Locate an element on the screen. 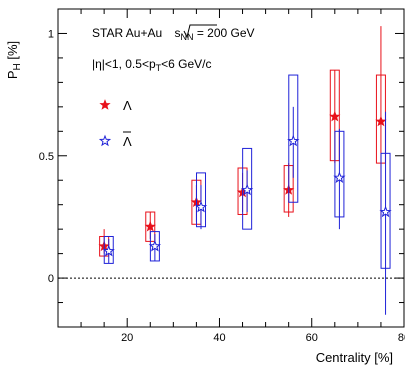 The image size is (405, 376). y-tick-label: 0 is located at coordinates (51, 279).